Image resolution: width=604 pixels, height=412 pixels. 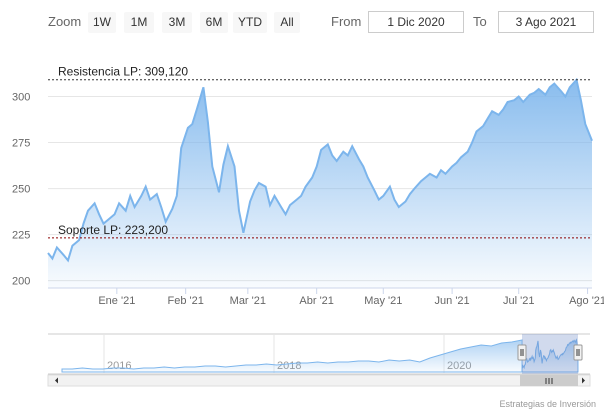 What do you see at coordinates (546, 22) in the screenshot?
I see `to-date-input: 3 Ago 2021` at bounding box center [546, 22].